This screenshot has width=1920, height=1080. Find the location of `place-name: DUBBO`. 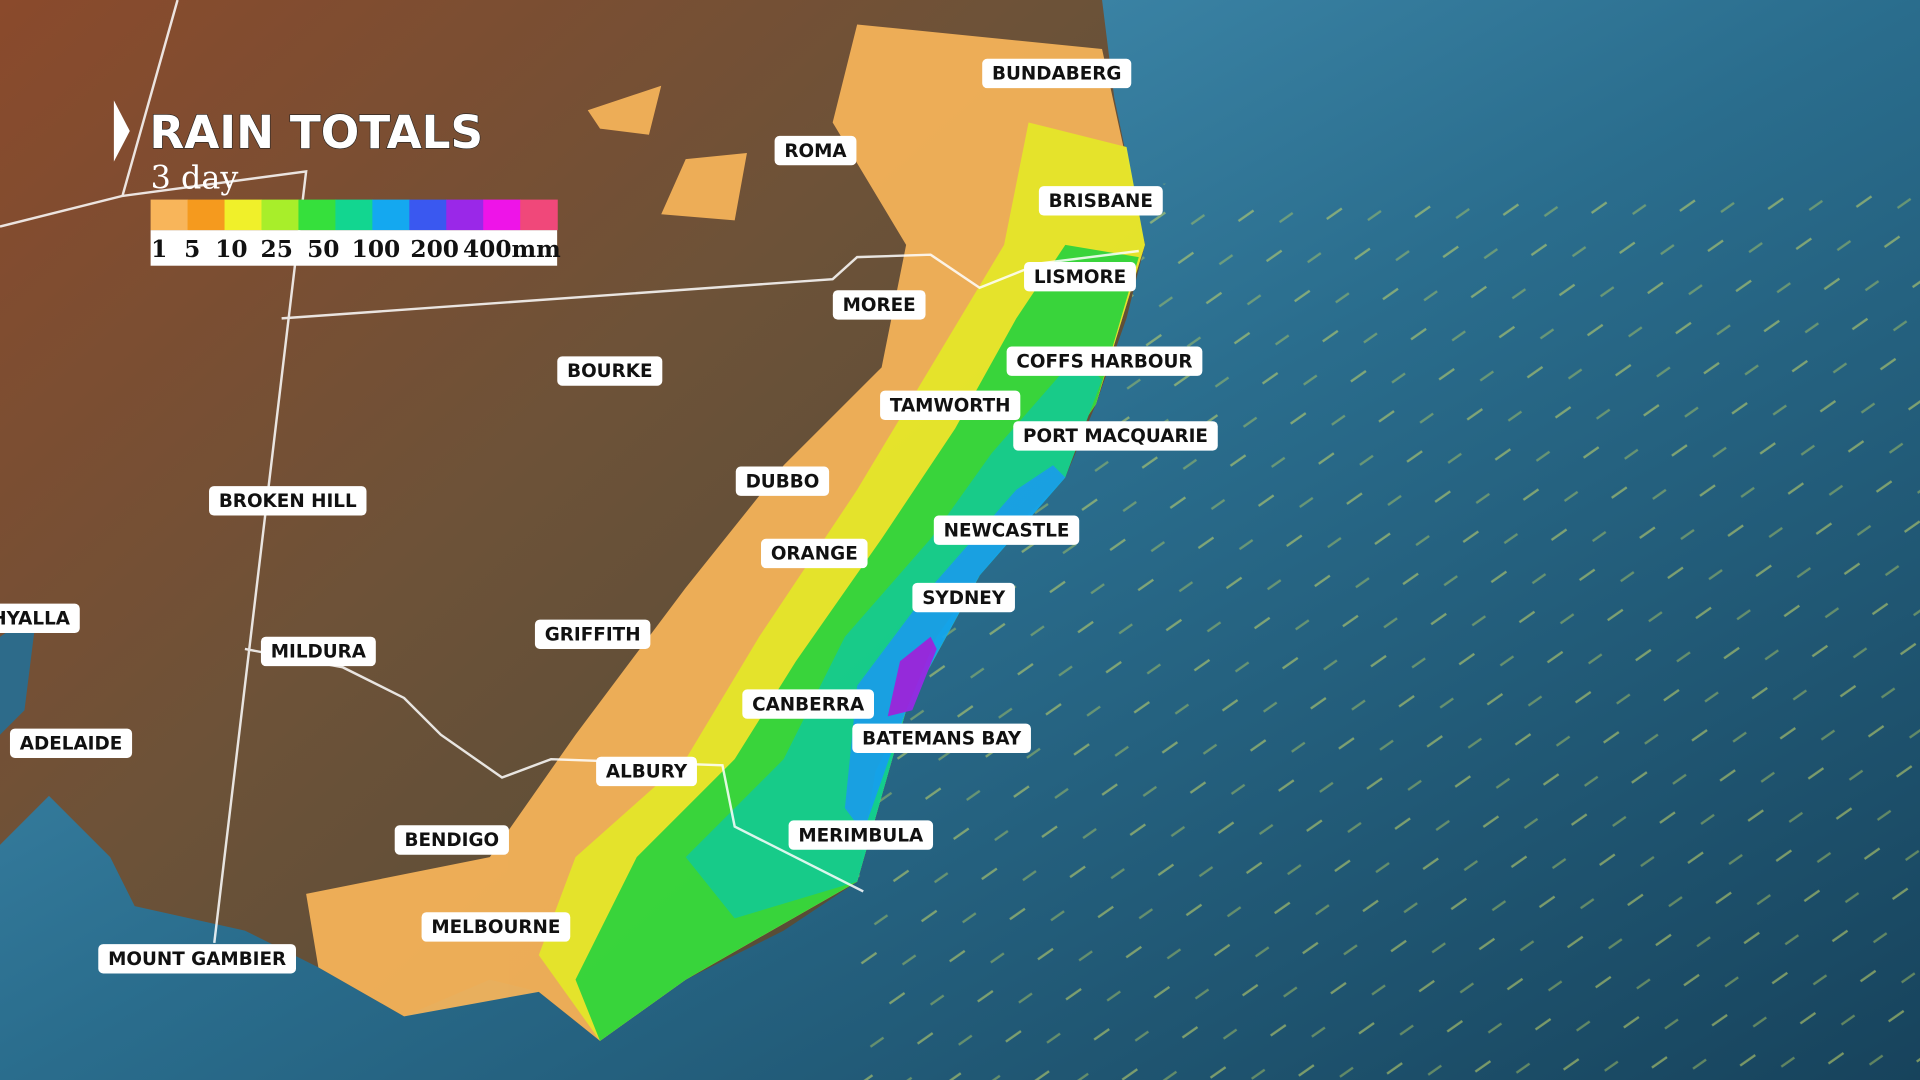

place-name: DUBBO is located at coordinates (783, 481).